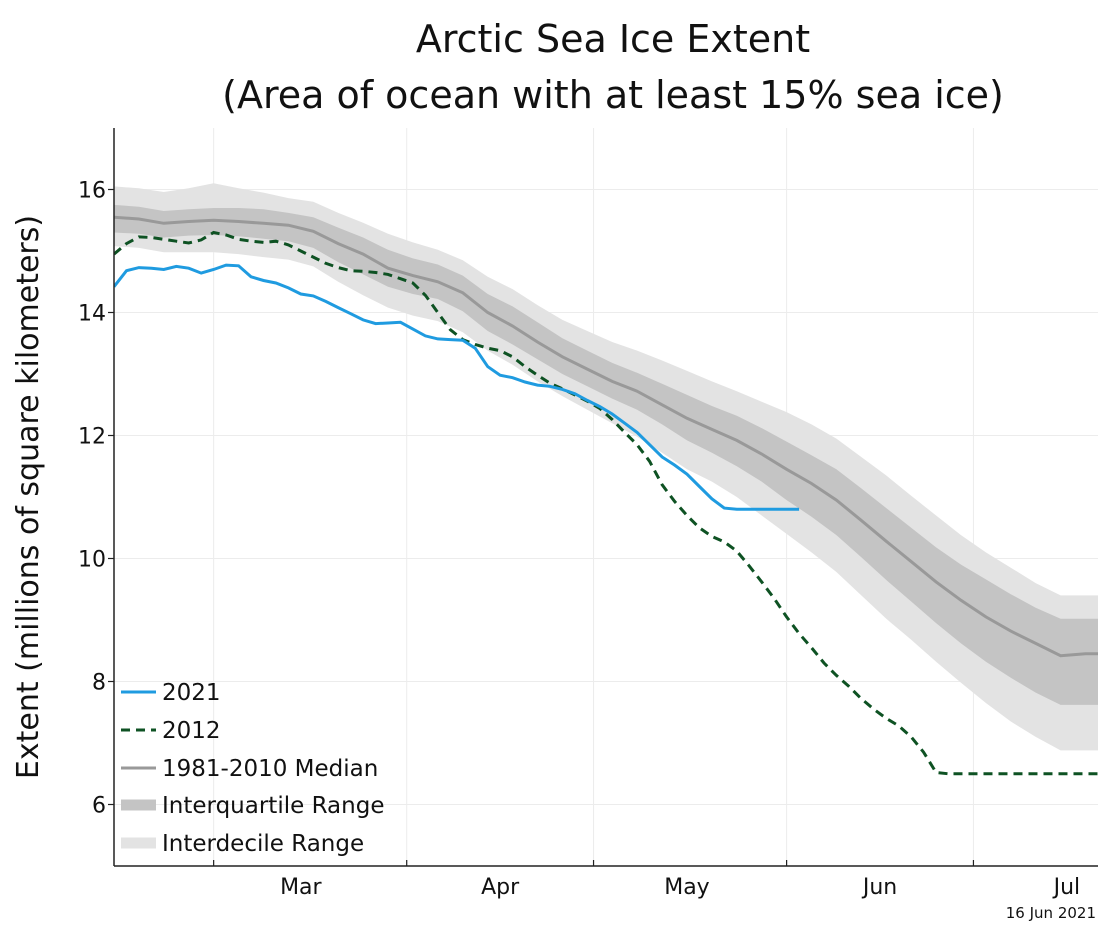  What do you see at coordinates (301, 887) in the screenshot?
I see `x-tick-label-mar: Mar` at bounding box center [301, 887].